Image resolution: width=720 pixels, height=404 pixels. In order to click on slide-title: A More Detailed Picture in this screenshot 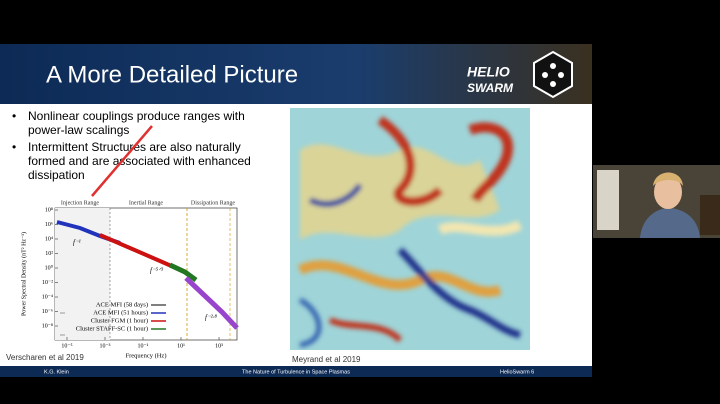, I will do `click(172, 74)`.